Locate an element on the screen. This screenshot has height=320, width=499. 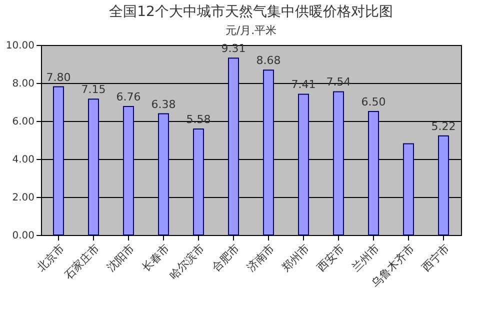
x-tick-label: 西安市 is located at coordinates (330, 258).